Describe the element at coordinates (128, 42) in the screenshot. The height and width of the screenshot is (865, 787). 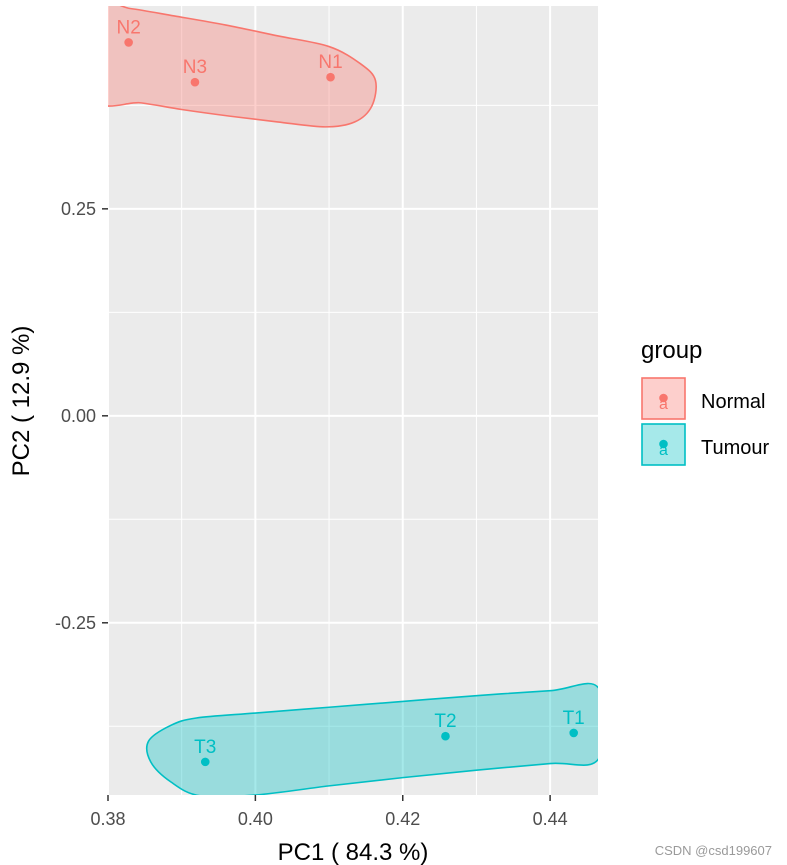
I see `point-n2` at that location.